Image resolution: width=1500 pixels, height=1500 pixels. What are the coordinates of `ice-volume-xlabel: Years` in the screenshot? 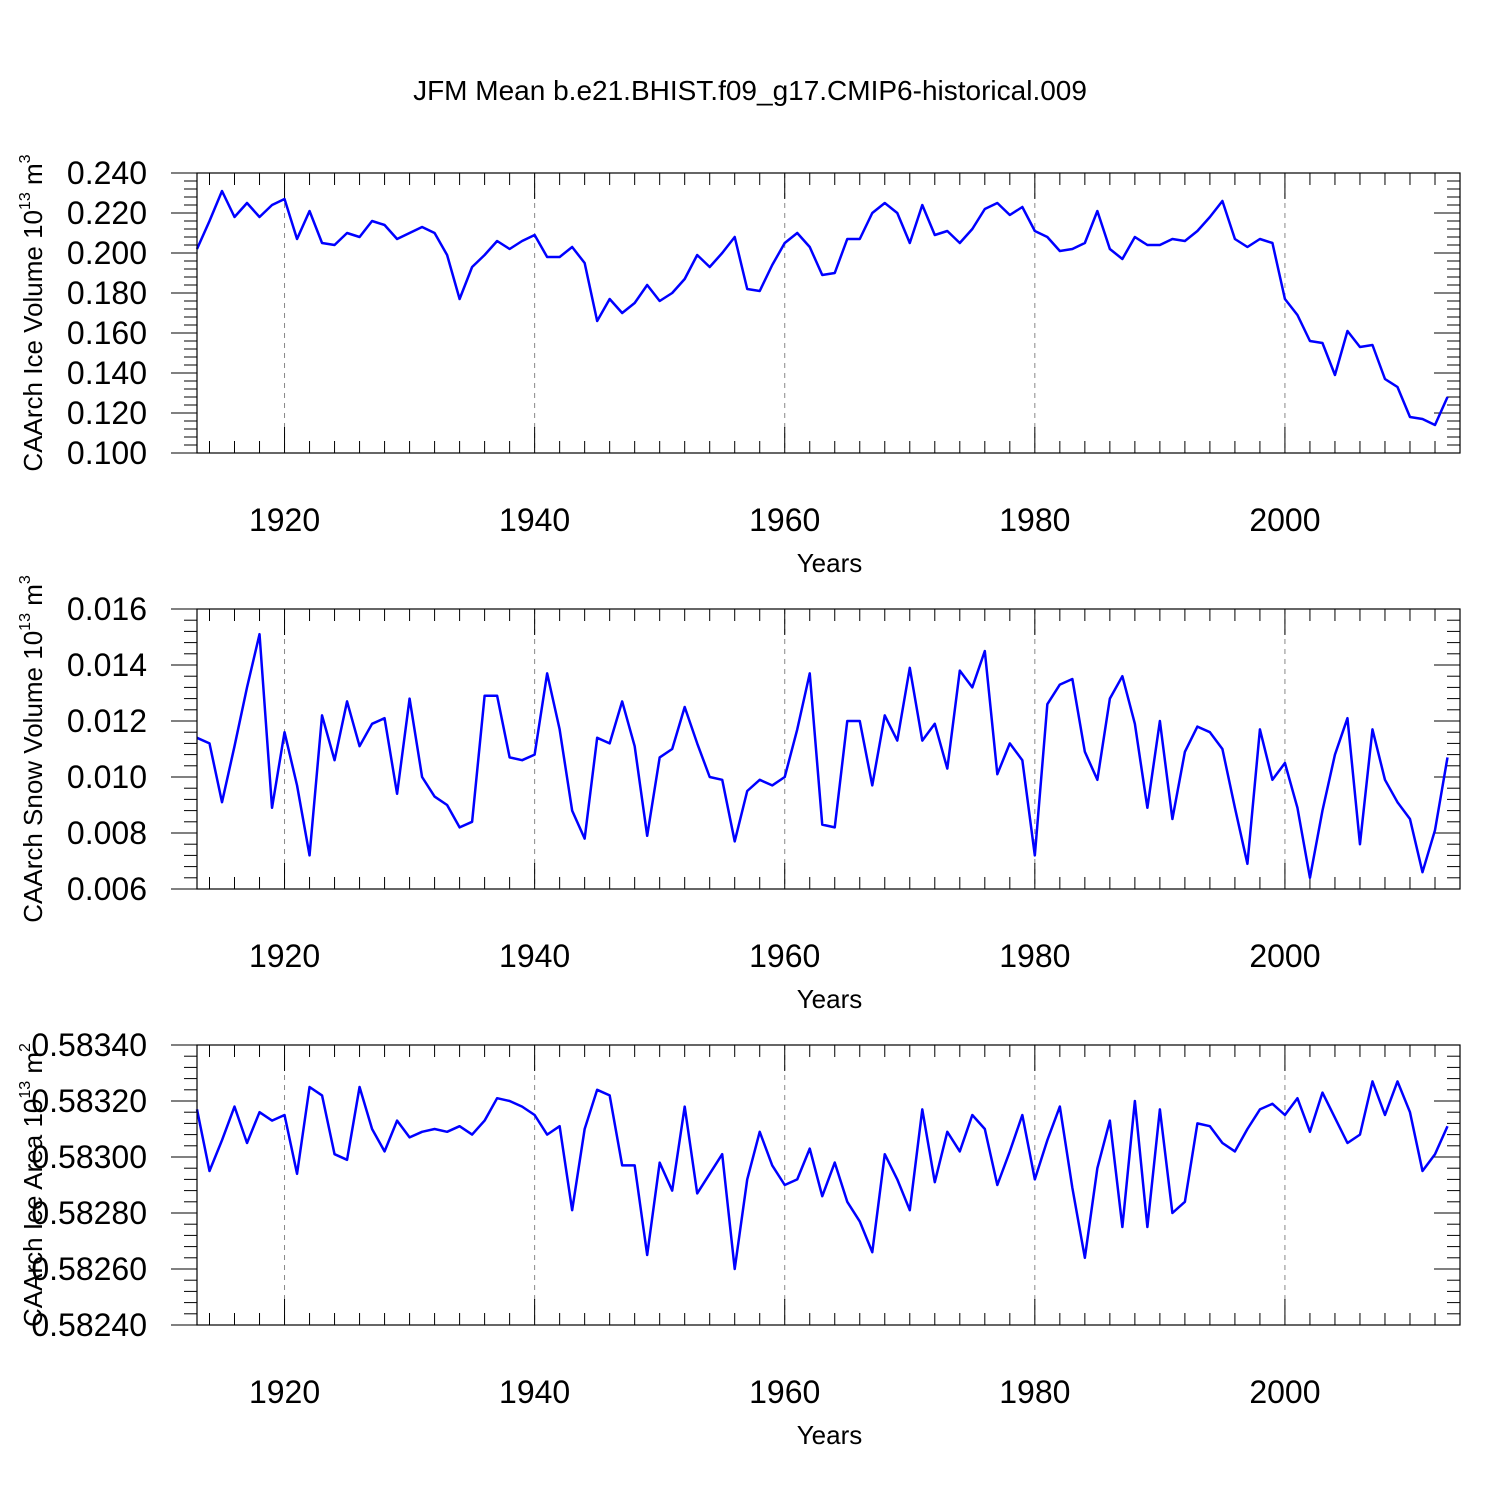 It's located at (830, 563).